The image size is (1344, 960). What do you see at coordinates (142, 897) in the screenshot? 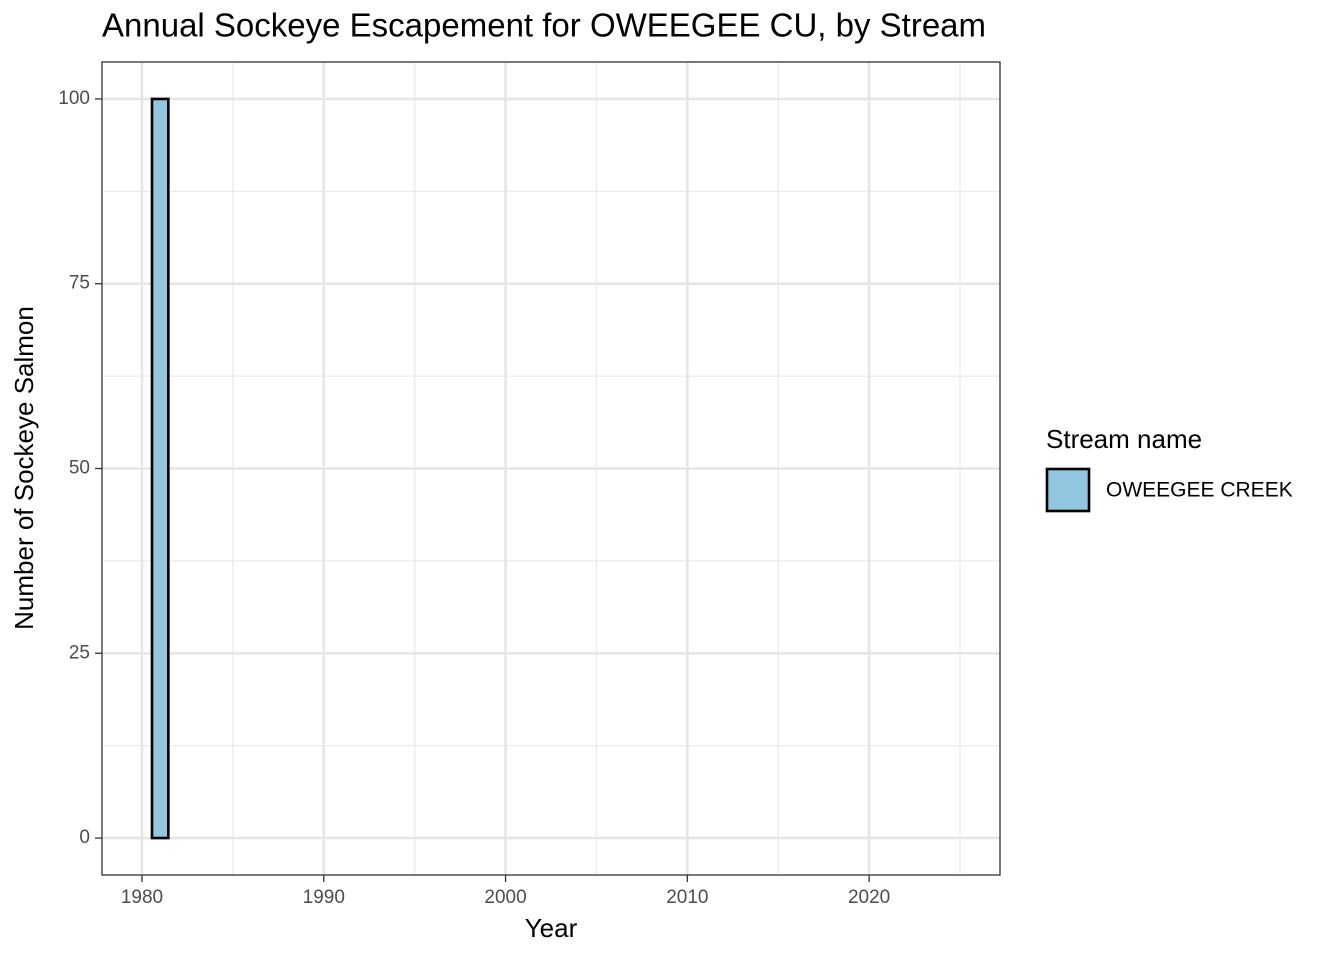
I see `x-tick-label: 1980` at bounding box center [142, 897].